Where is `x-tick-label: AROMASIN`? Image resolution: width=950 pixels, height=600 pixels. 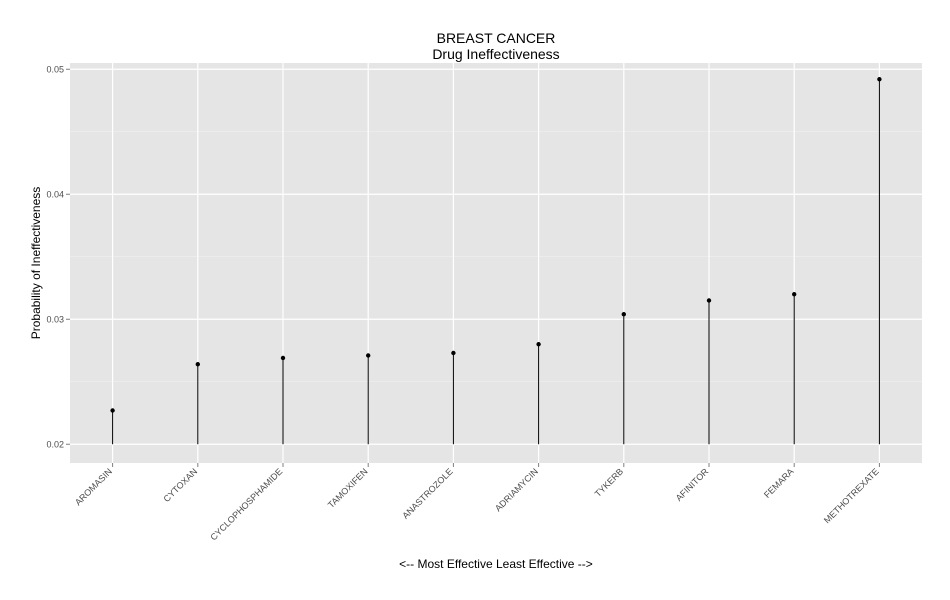 x-tick-label: AROMASIN is located at coordinates (93, 486).